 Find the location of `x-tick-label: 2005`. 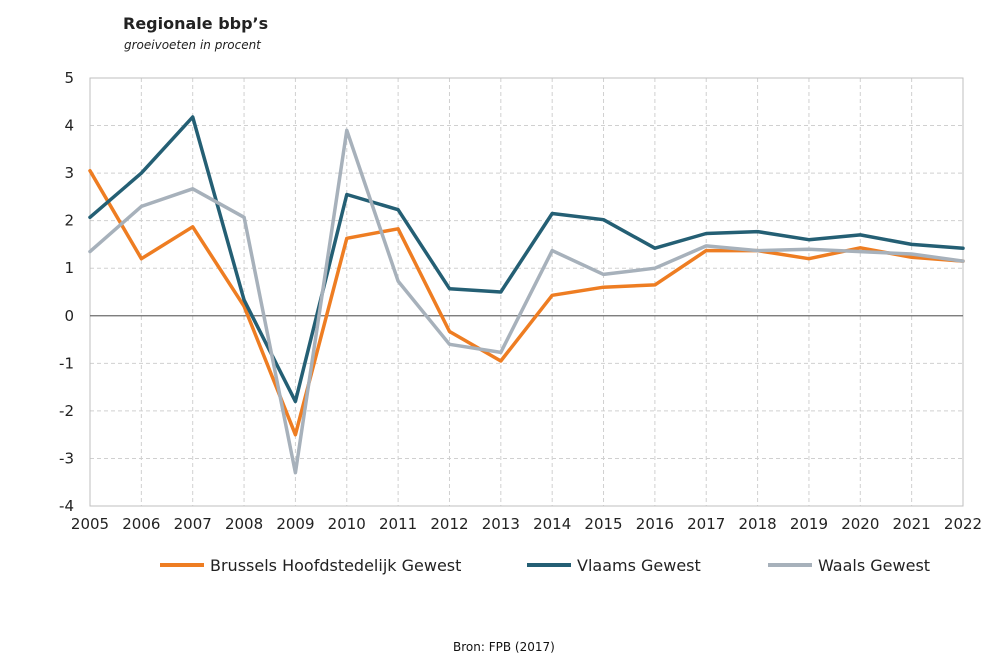

x-tick-label: 2005 is located at coordinates (90, 524).